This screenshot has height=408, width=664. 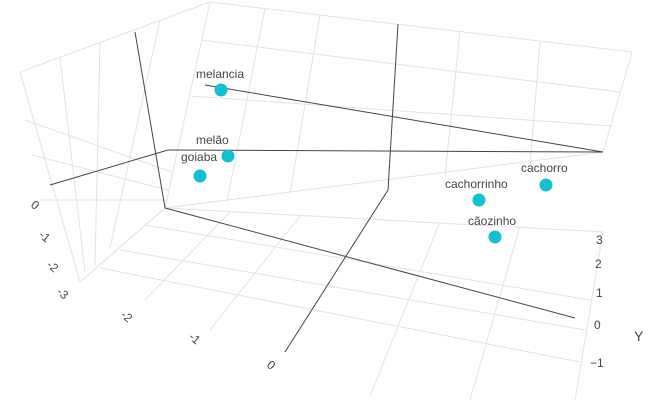 What do you see at coordinates (639, 336) in the screenshot?
I see `y-axis-title: Y` at bounding box center [639, 336].